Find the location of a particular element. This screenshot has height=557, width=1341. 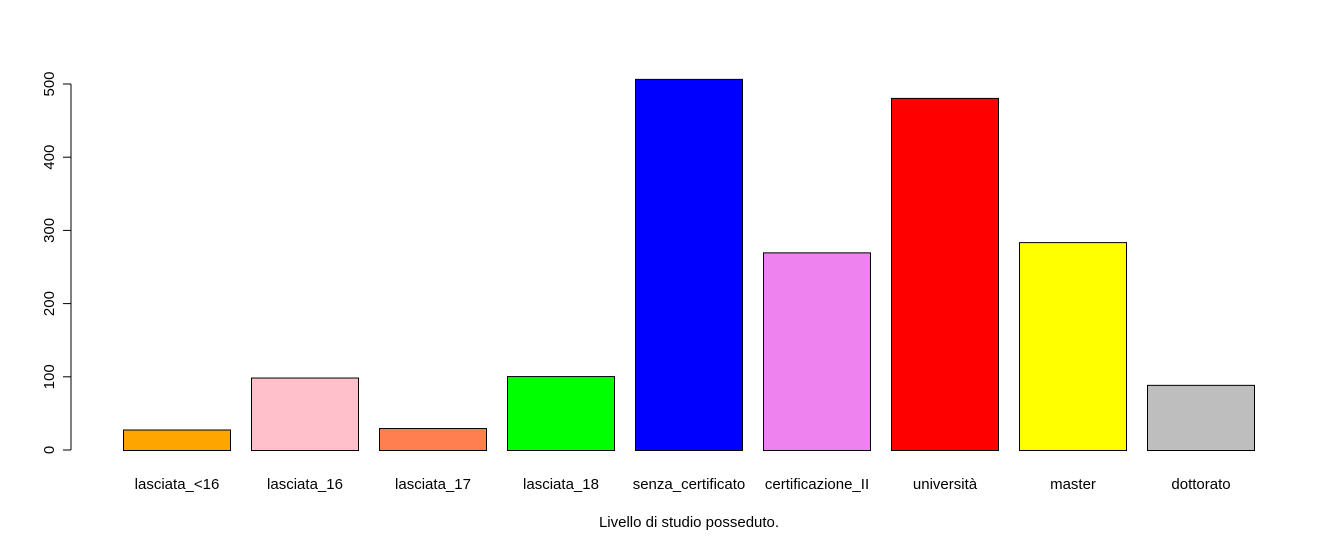

y-tick-label: 0 is located at coordinates (49, 450).